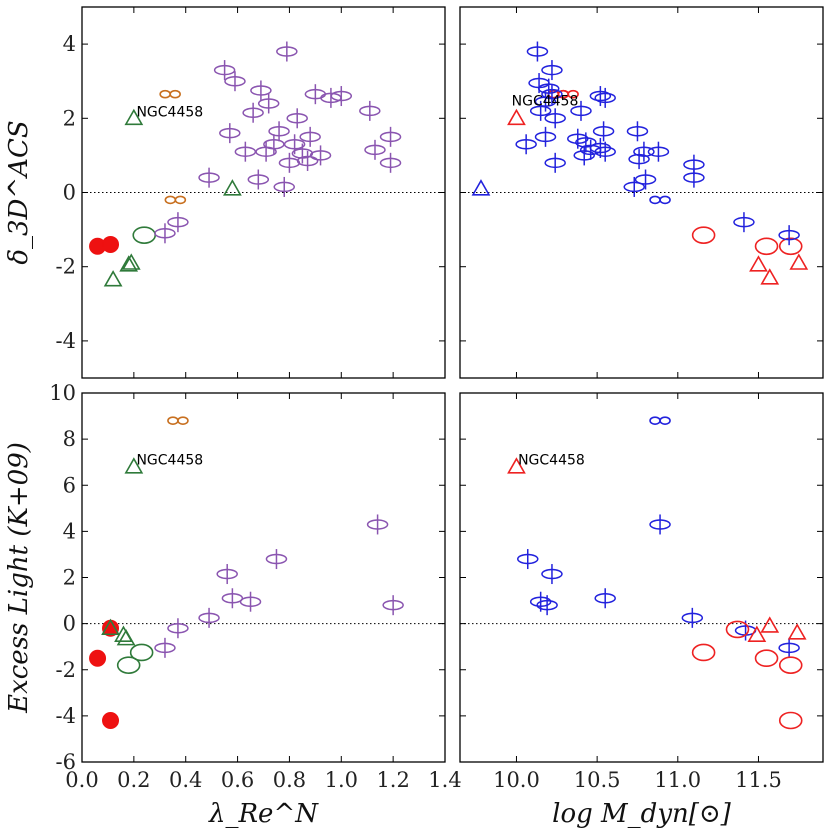 This screenshot has width=830, height=830. I want to click on x-tick-label: 0.8, so click(289, 780).